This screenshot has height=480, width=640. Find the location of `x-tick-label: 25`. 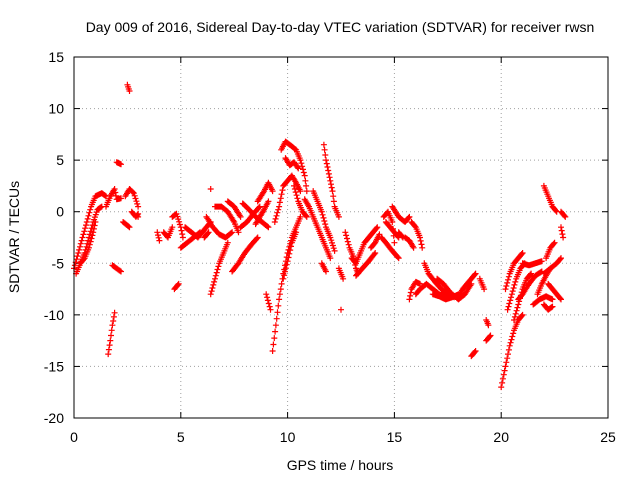

x-tick-label: 25 is located at coordinates (608, 437).